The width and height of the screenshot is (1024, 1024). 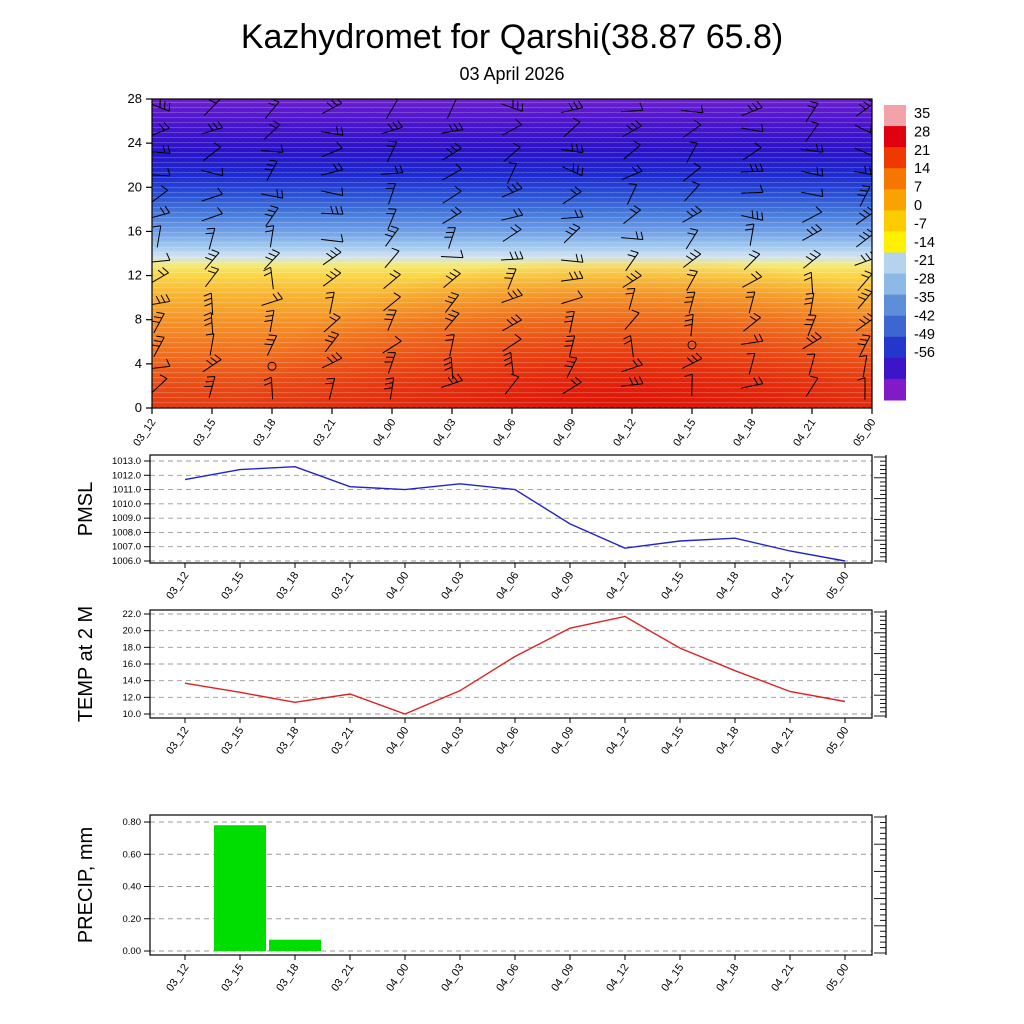 What do you see at coordinates (132, 697) in the screenshot?
I see `svg-text: 12.0` at bounding box center [132, 697].